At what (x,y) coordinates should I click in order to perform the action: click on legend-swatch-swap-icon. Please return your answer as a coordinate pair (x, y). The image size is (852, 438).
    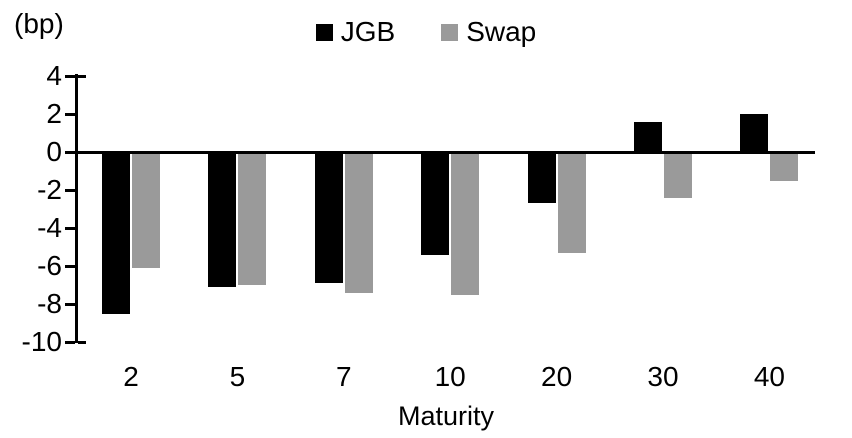
    Looking at the image, I should click on (450, 32).